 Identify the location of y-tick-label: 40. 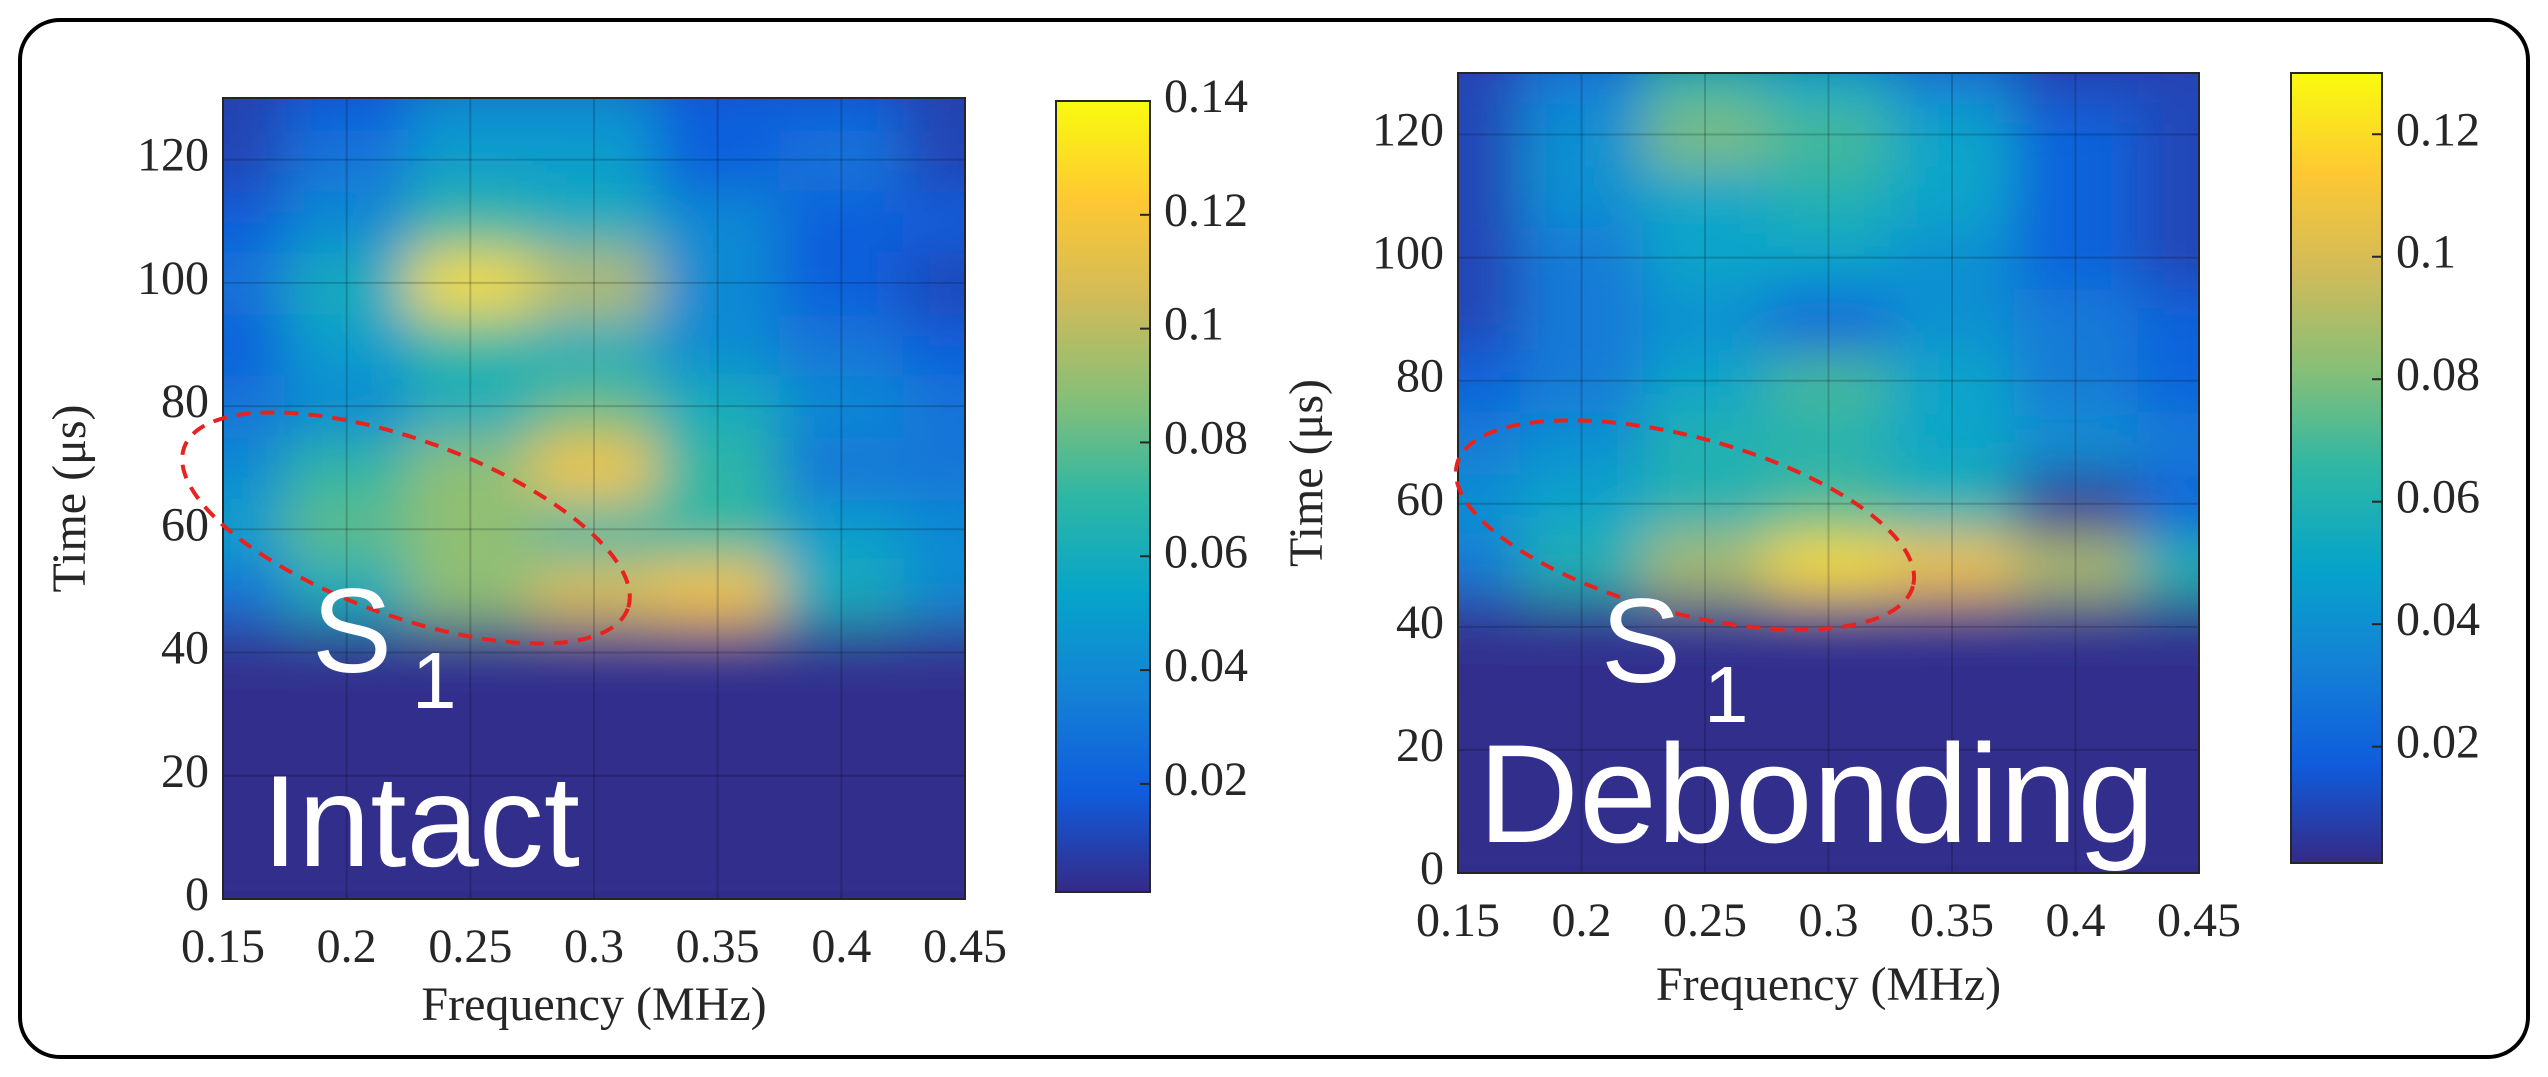
(1420, 622).